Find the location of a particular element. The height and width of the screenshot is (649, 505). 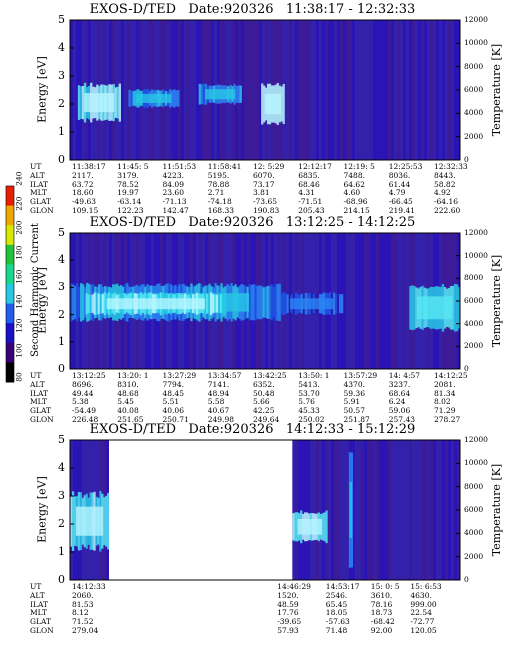

ephemeris-value: 8.12 is located at coordinates (80, 613).